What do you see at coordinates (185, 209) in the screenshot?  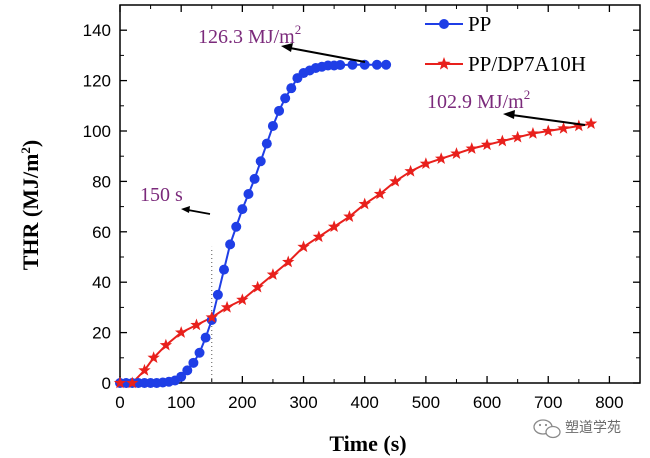 I see `annotation-150s-arrowhead` at bounding box center [185, 209].